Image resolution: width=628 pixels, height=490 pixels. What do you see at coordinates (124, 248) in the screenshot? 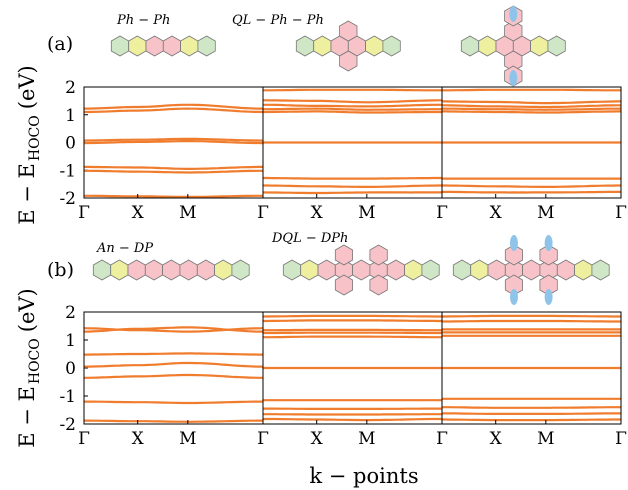
I see `molecule-label-b1: An − DP` at bounding box center [124, 248].